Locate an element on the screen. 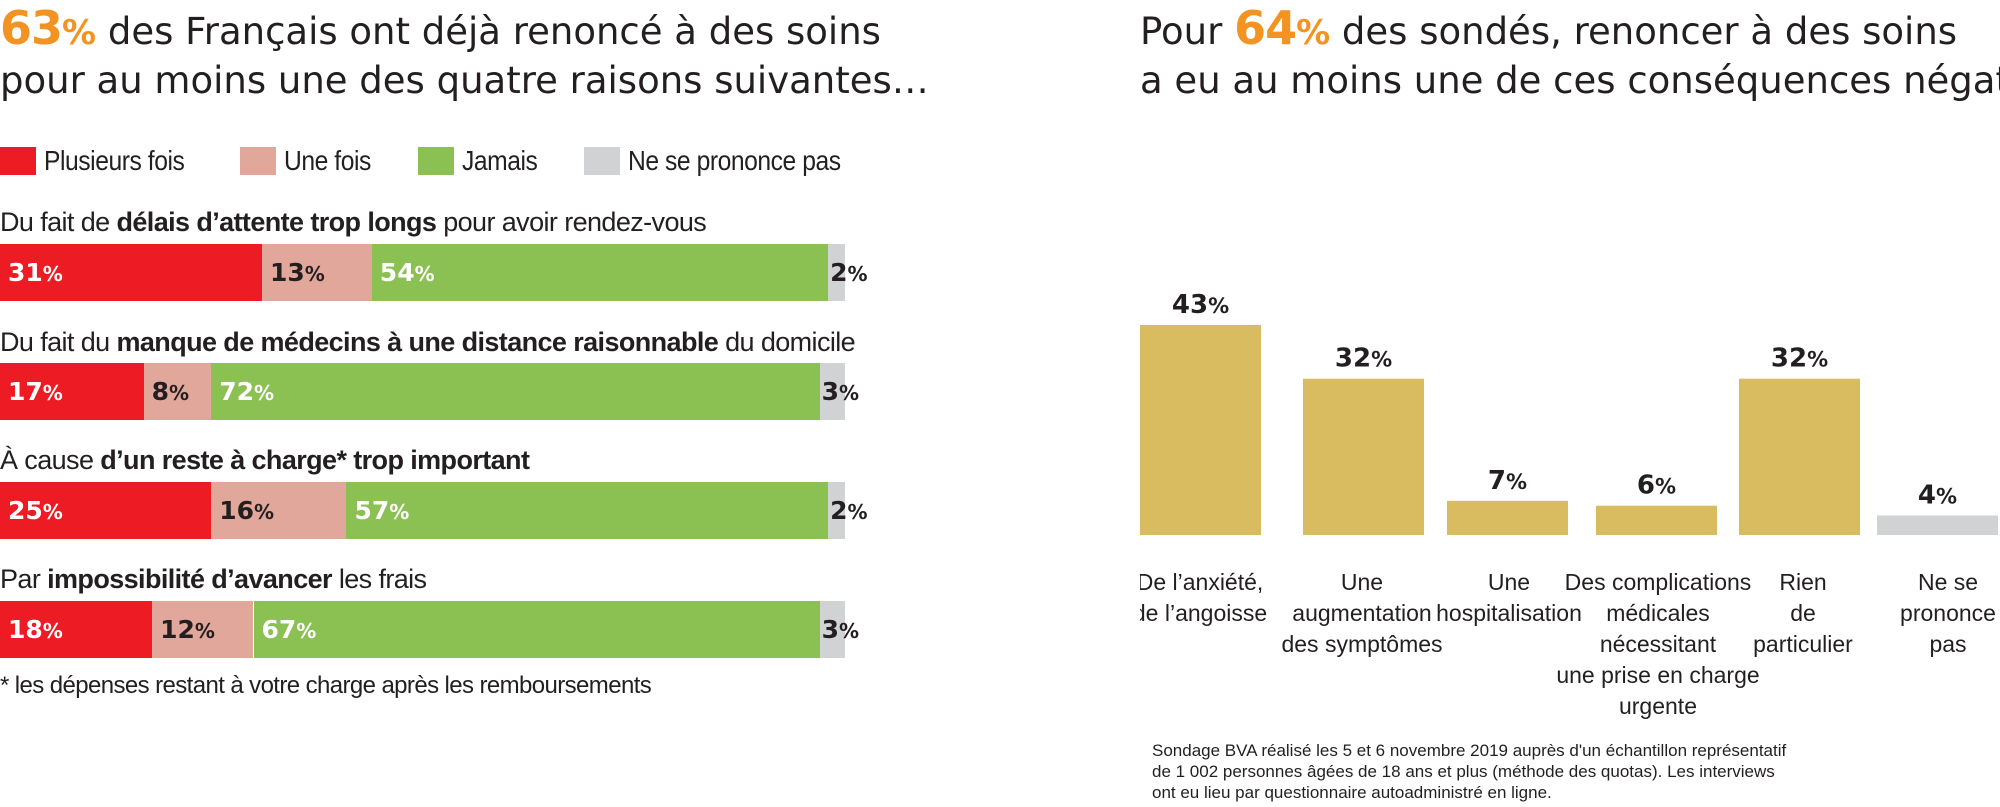 Image resolution: width=2000 pixels, height=807 pixels. bar-value-label: 8% is located at coordinates (170, 391).